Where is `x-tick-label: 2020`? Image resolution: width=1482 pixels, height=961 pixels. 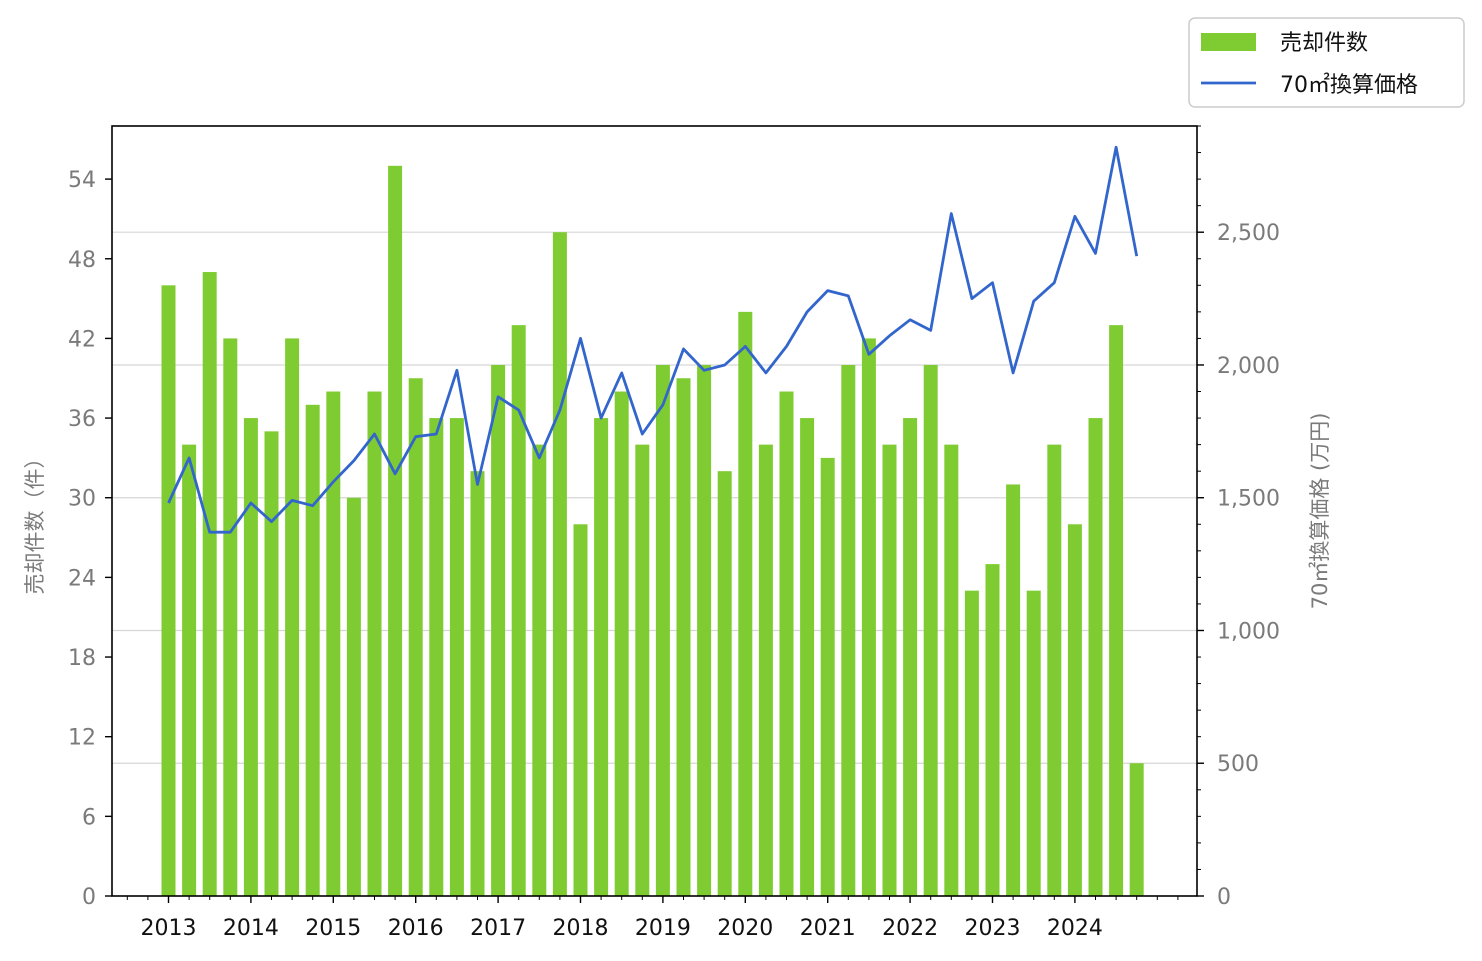 x-tick-label: 2020 is located at coordinates (745, 928).